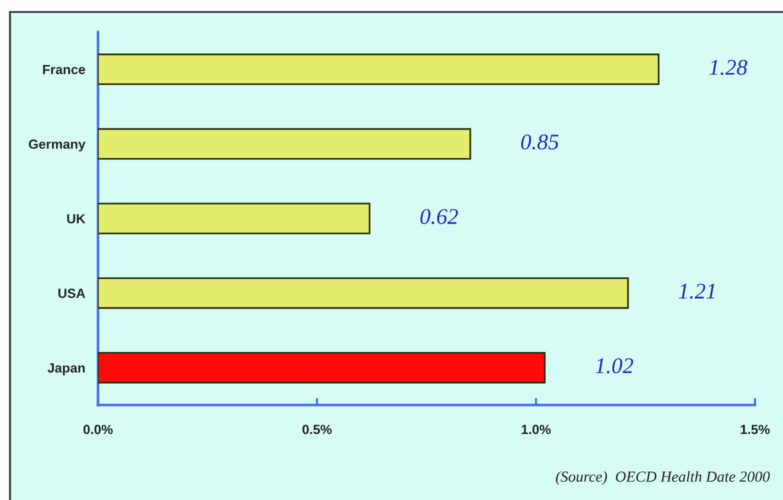 Image resolution: width=783 pixels, height=500 pixels. I want to click on y-tick-label: Germany, so click(57, 145).